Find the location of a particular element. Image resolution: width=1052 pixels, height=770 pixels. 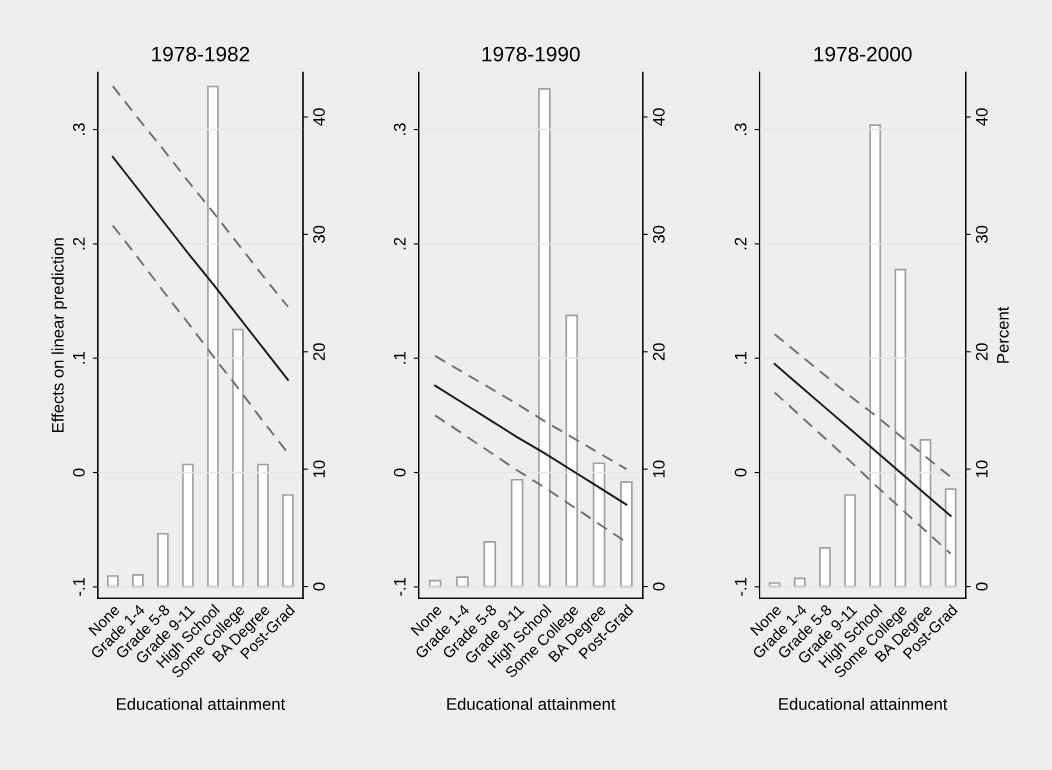

chart-title: 1978-1982 is located at coordinates (201, 54).